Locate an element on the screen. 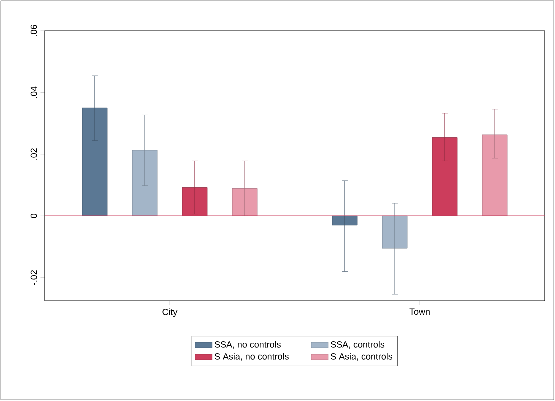  y-tick-label: 0 is located at coordinates (34, 216).